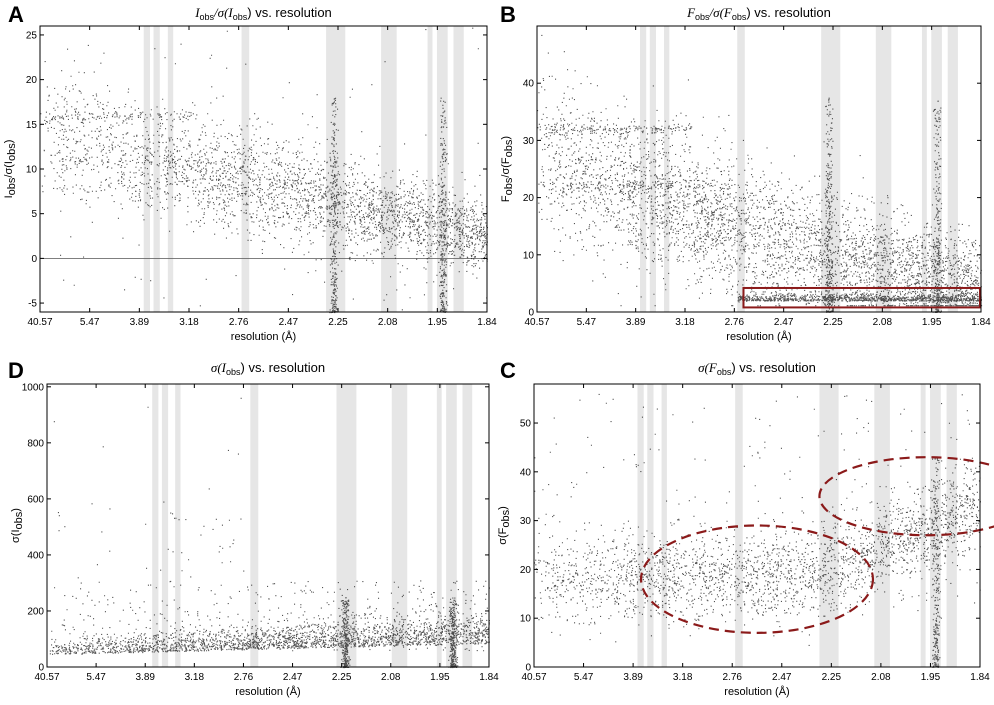 The height and width of the screenshot is (705, 994). I want to click on x-tick-label: 5.47, so click(96, 677).